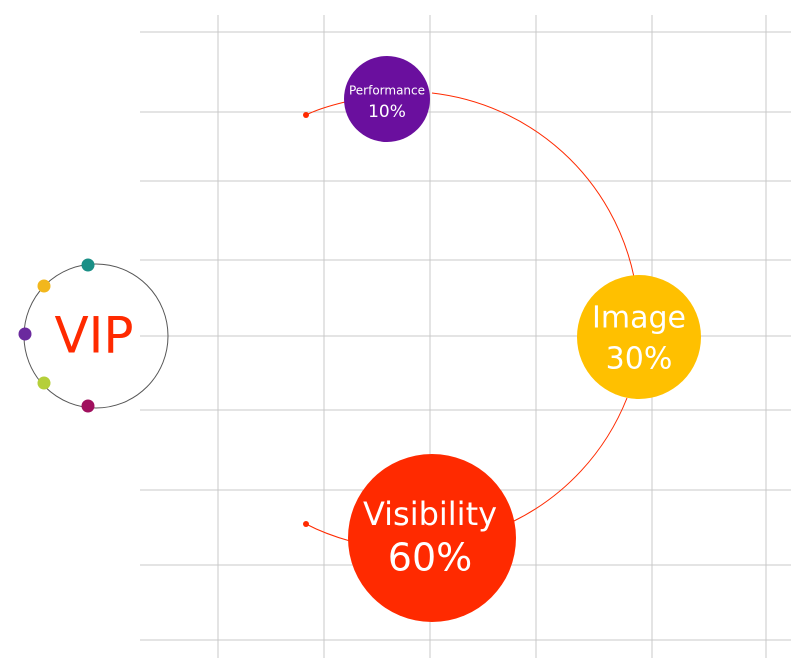 The width and height of the screenshot is (791, 664). I want to click on logo-text: VIP, so click(93, 336).